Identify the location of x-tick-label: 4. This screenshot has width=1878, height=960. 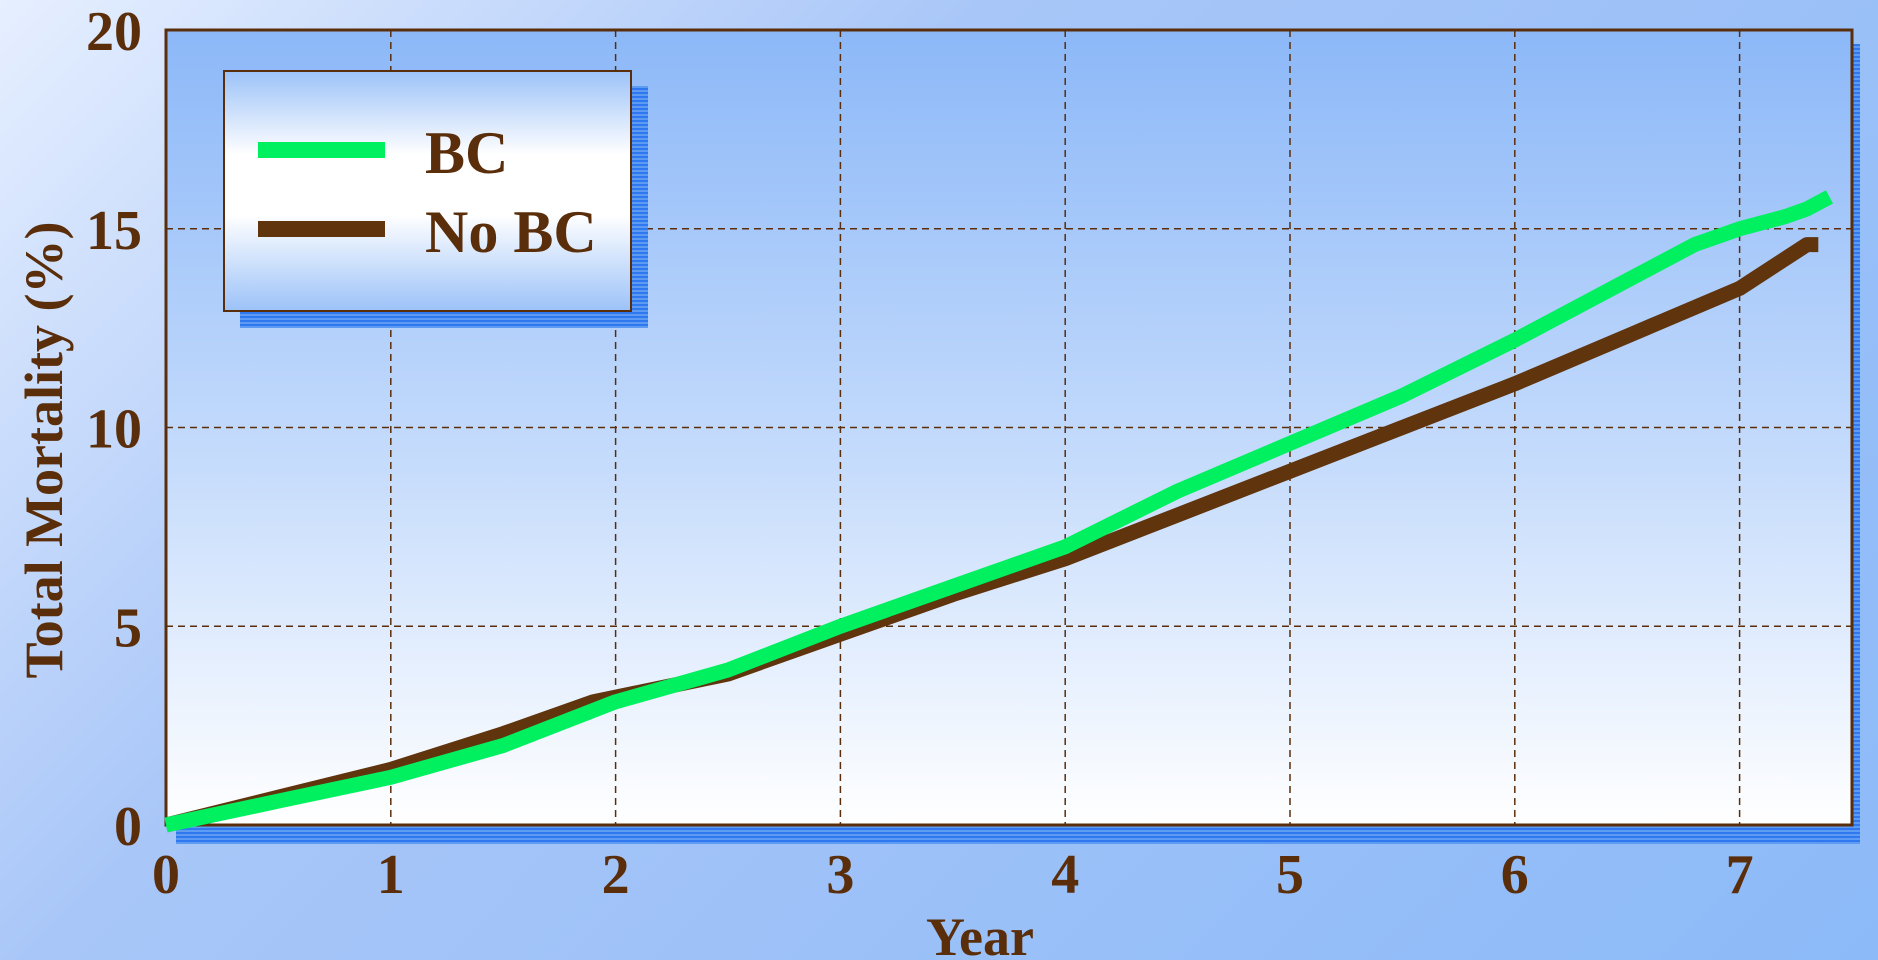
(1065, 875).